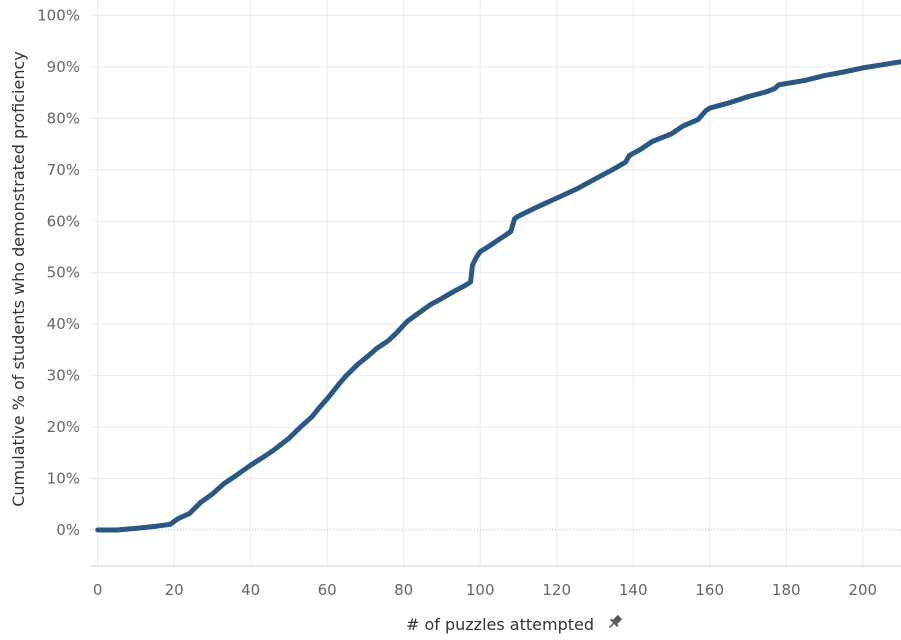 The image size is (901, 640). What do you see at coordinates (615, 623) in the screenshot?
I see `pin-icon` at bounding box center [615, 623].